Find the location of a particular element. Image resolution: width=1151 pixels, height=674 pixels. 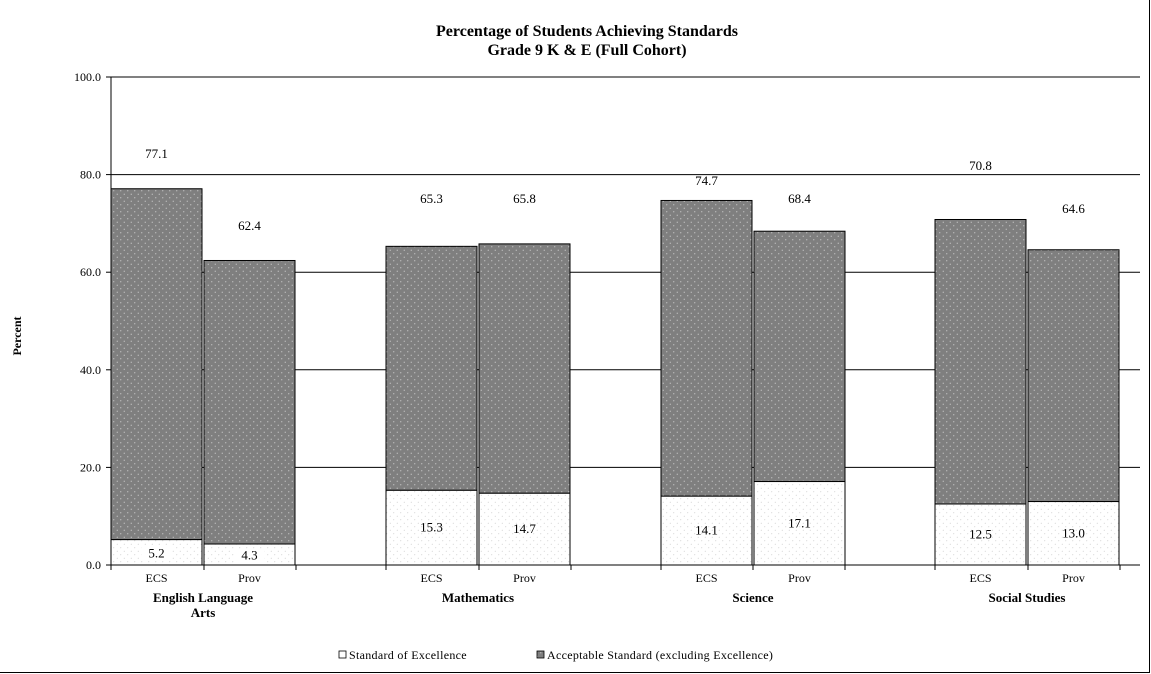

legend-swatch-acceptable is located at coordinates (540, 654).